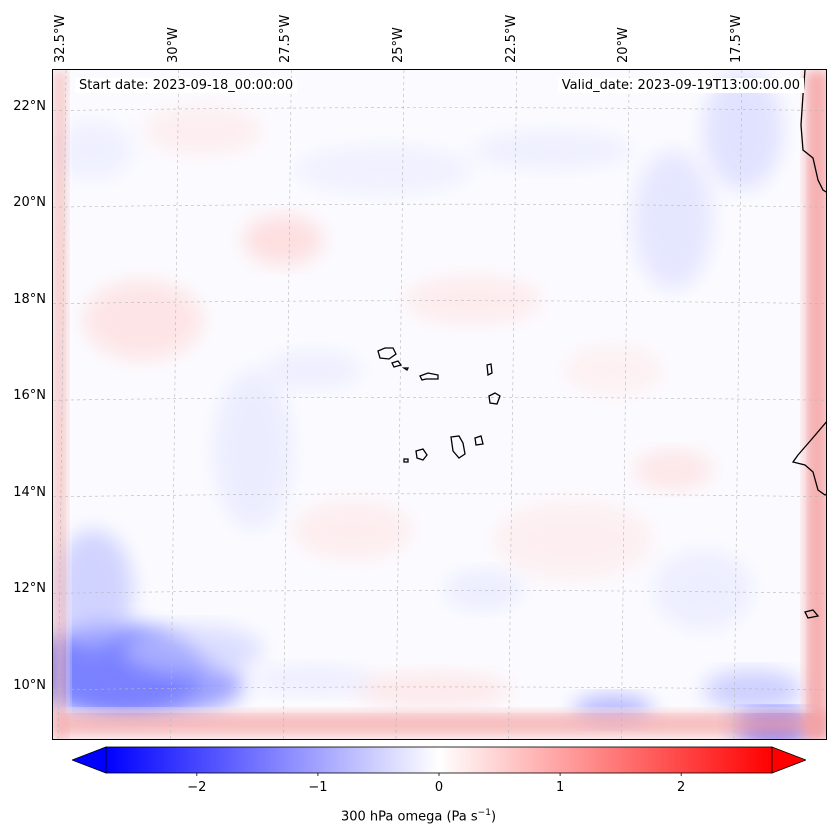  I want to click on latitude-tick-label: 16°N, so click(29, 396).